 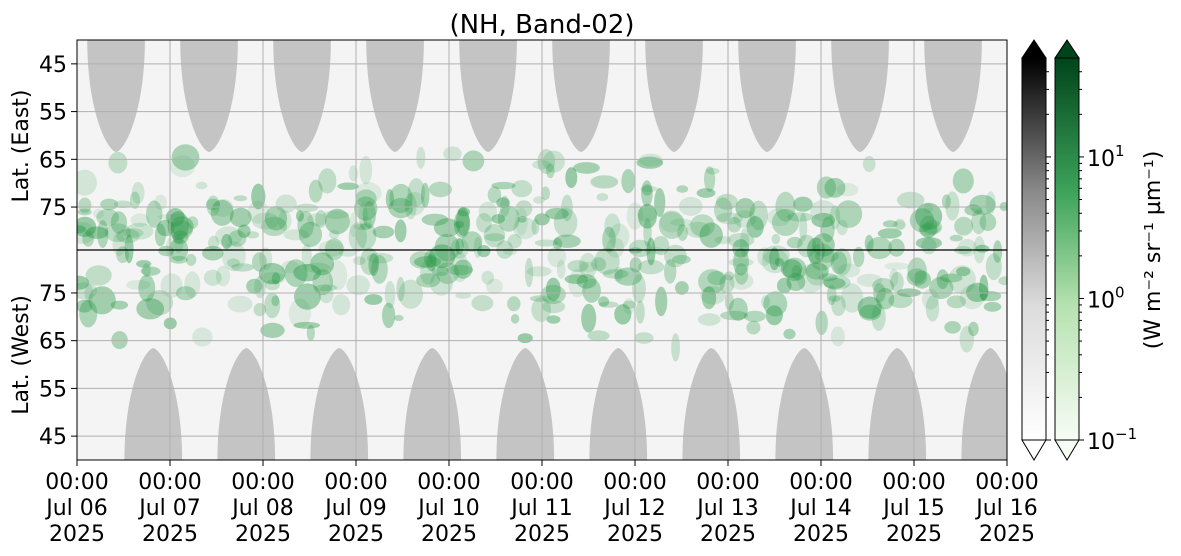 I want to click on colorbar-ticks: 10−1 100 101, so click(x=1091, y=263).